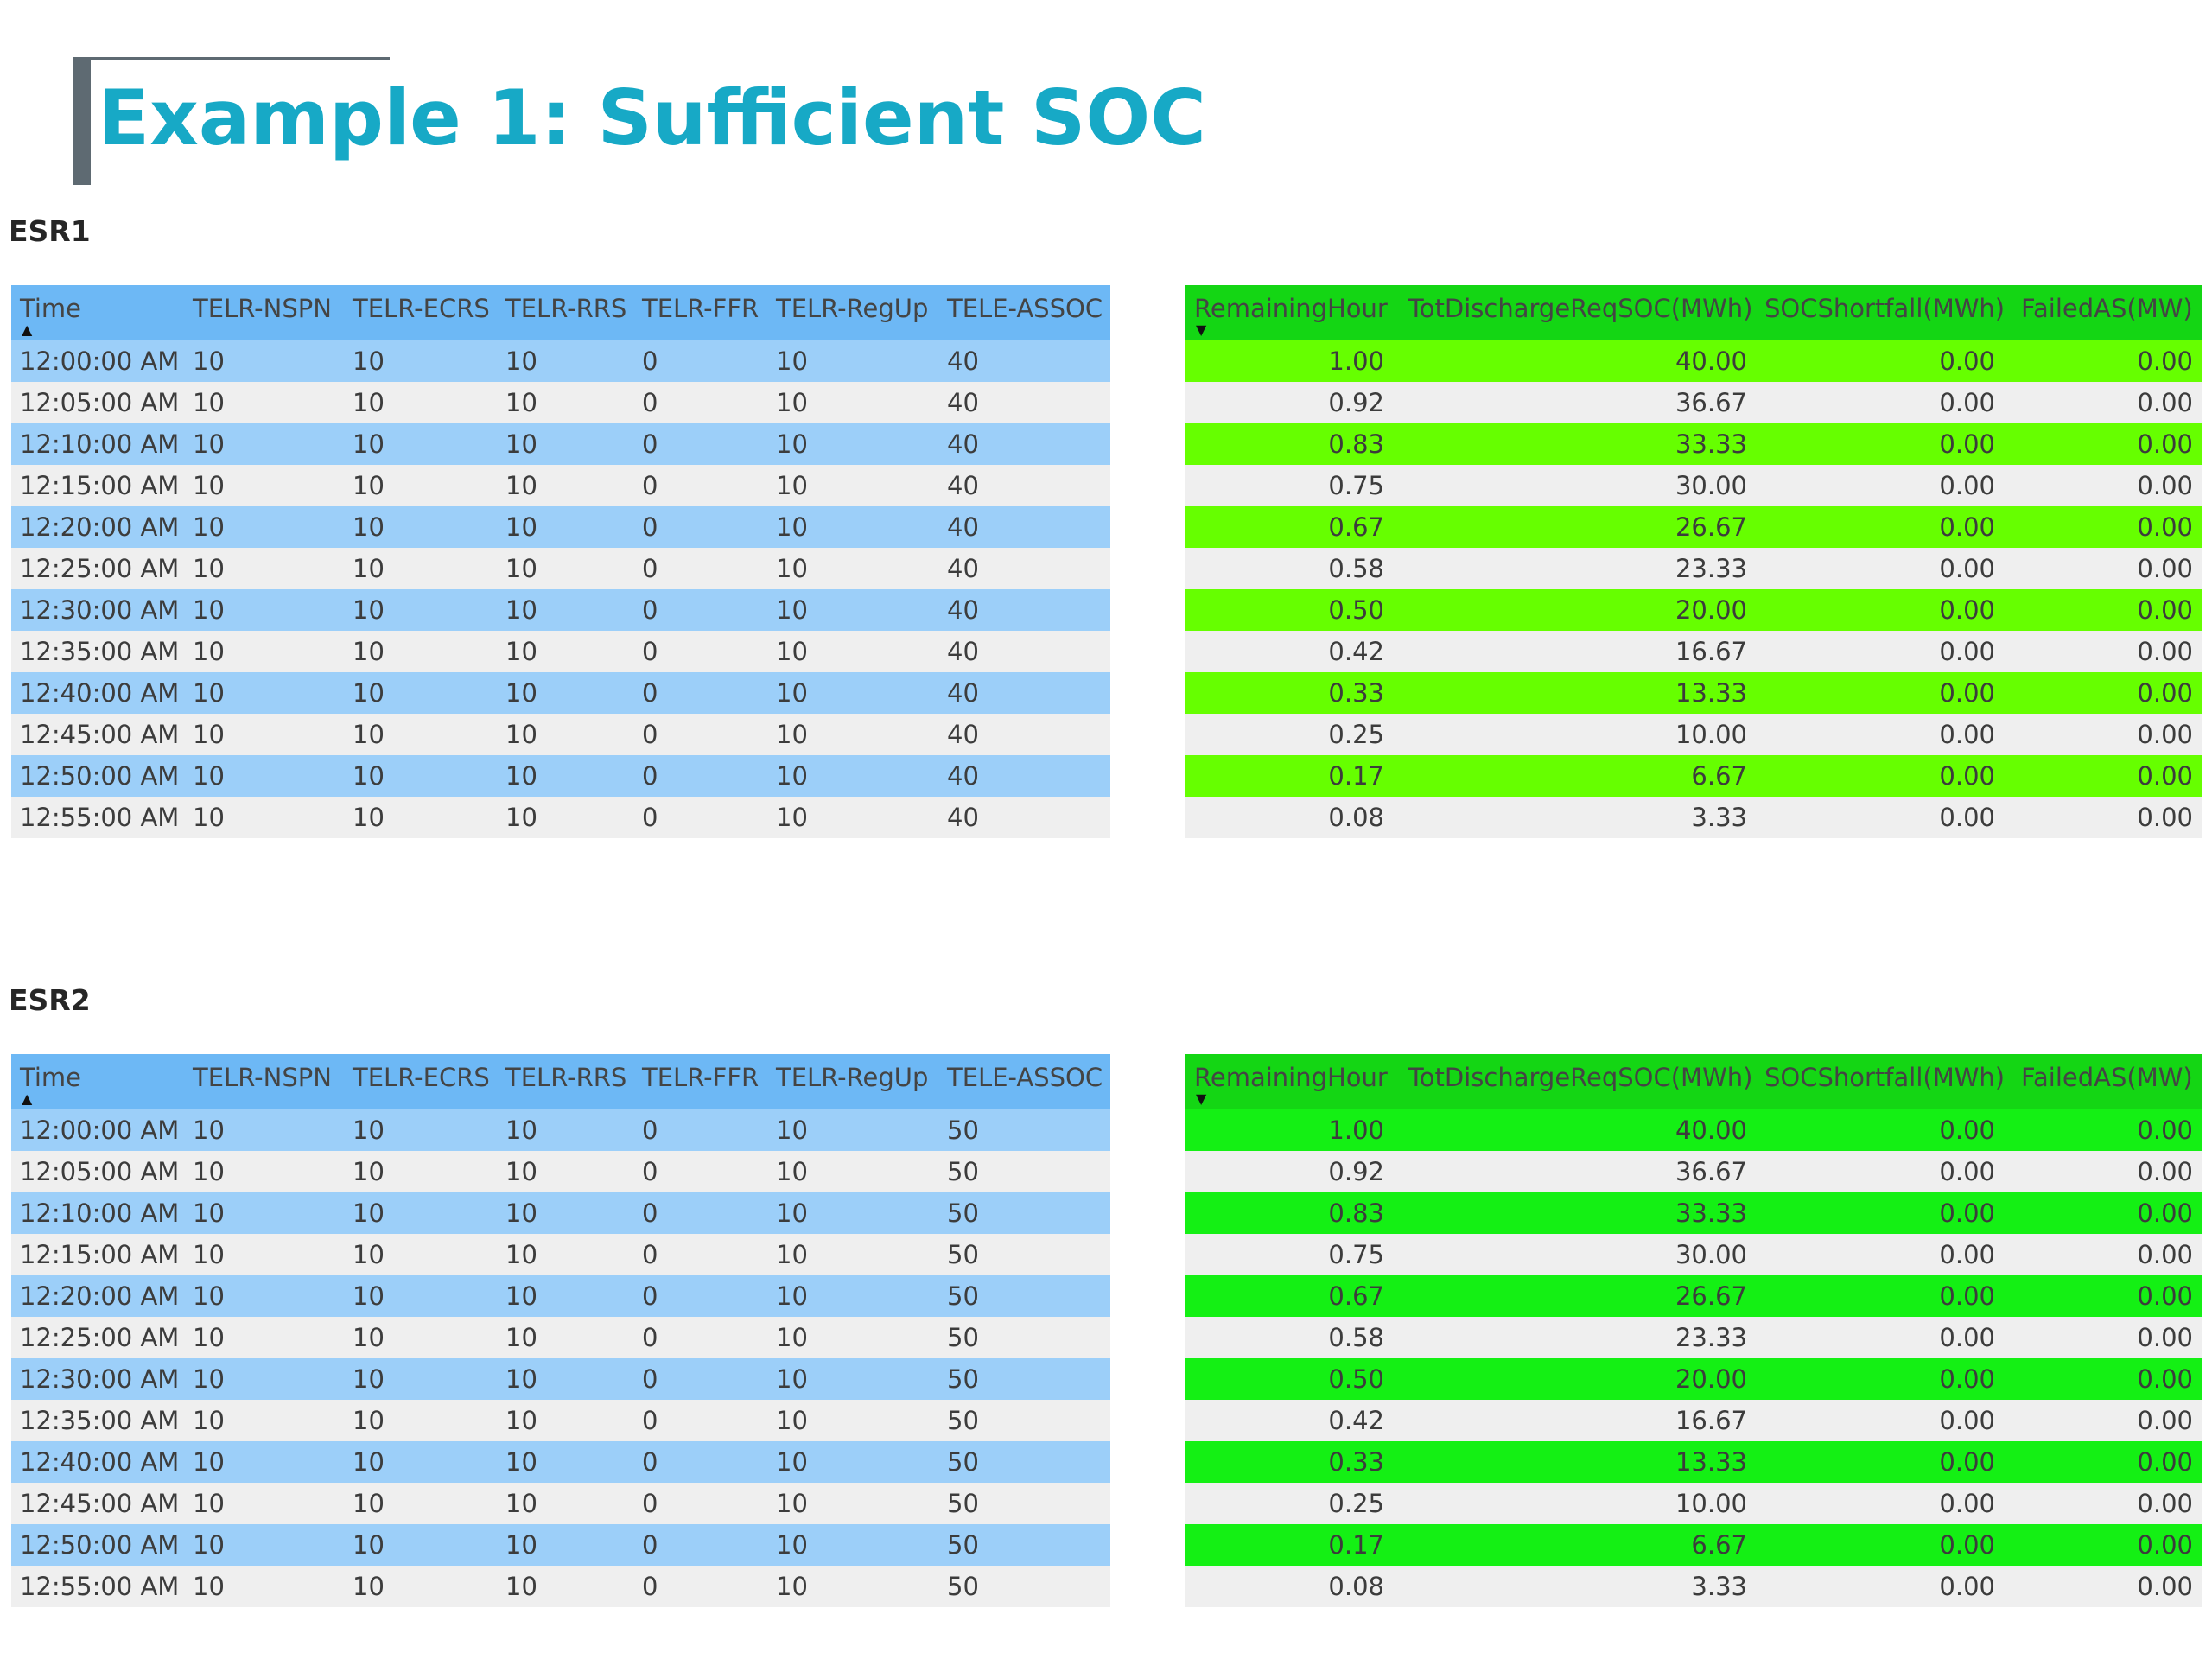  Describe the element at coordinates (560, 1337) in the screenshot. I see `table-row: 12:25:00 AM 10 10 10 0 10 50` at that location.